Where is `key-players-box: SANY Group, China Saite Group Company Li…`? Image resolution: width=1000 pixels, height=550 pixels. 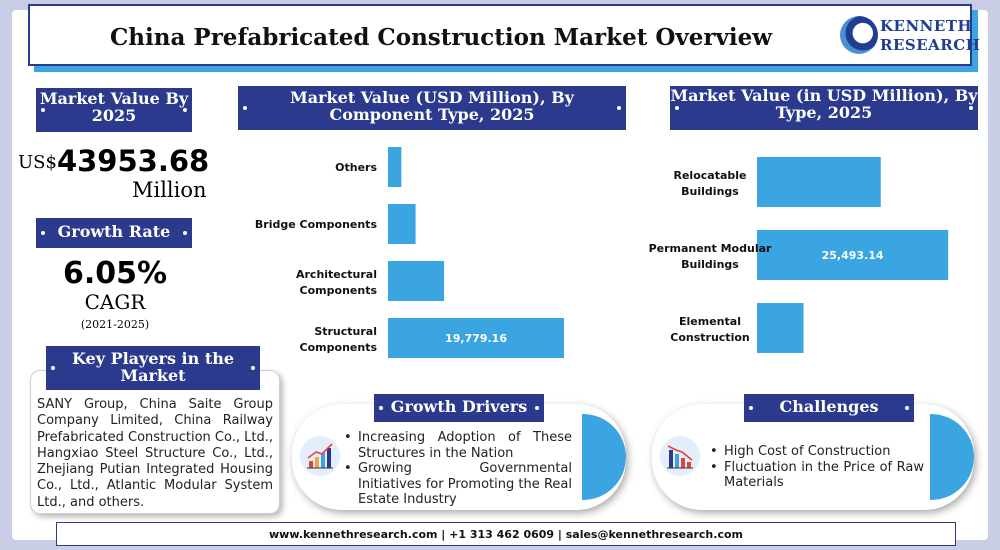
key-players-box: SANY Group, China Saite Group Company Li… is located at coordinates (155, 442).